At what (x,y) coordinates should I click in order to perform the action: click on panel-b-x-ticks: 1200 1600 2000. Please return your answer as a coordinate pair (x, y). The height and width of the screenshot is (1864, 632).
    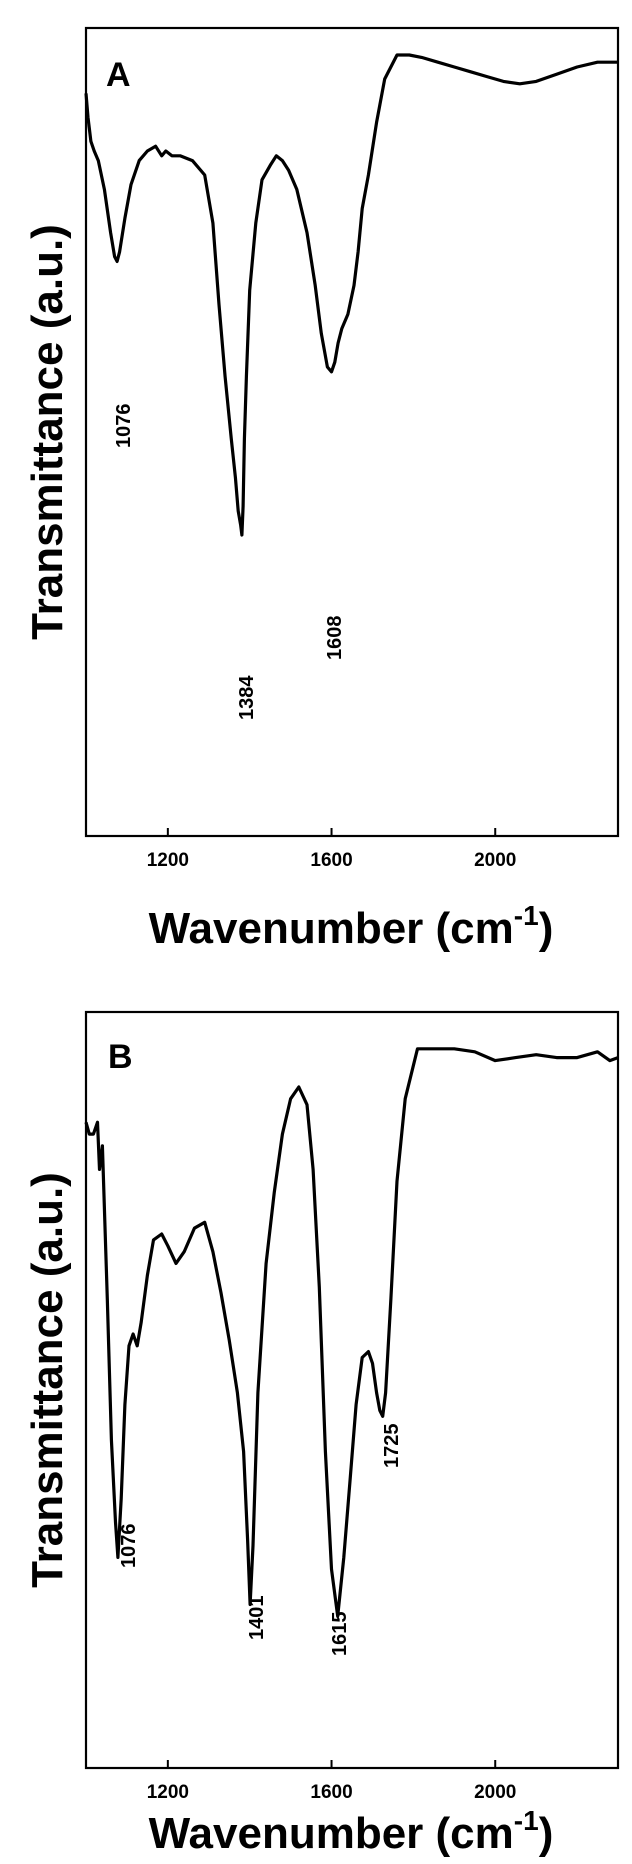
    Looking at the image, I should click on (331, 1781).